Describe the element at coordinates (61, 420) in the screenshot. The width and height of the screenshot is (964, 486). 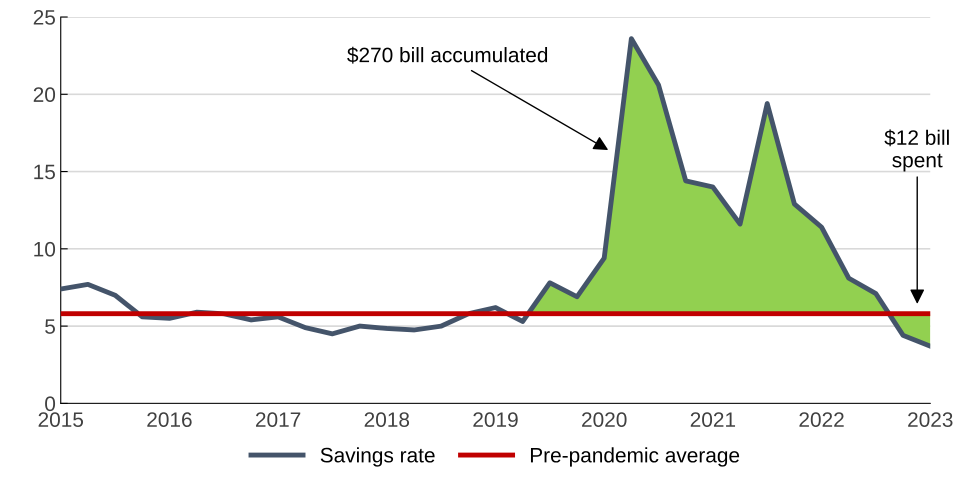
I see `x-tick-label: 2015` at that location.